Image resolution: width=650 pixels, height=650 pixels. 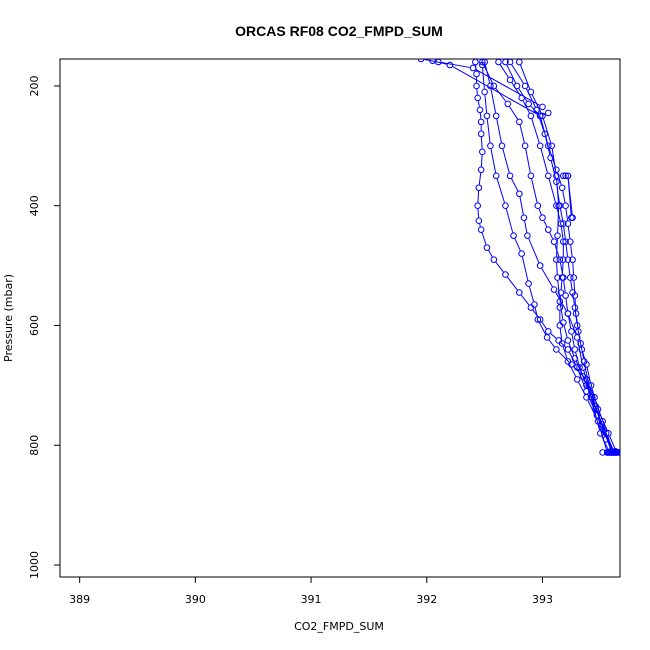 What do you see at coordinates (44, 327) in the screenshot?
I see `y-axis: 200 400 600 800 1000` at bounding box center [44, 327].